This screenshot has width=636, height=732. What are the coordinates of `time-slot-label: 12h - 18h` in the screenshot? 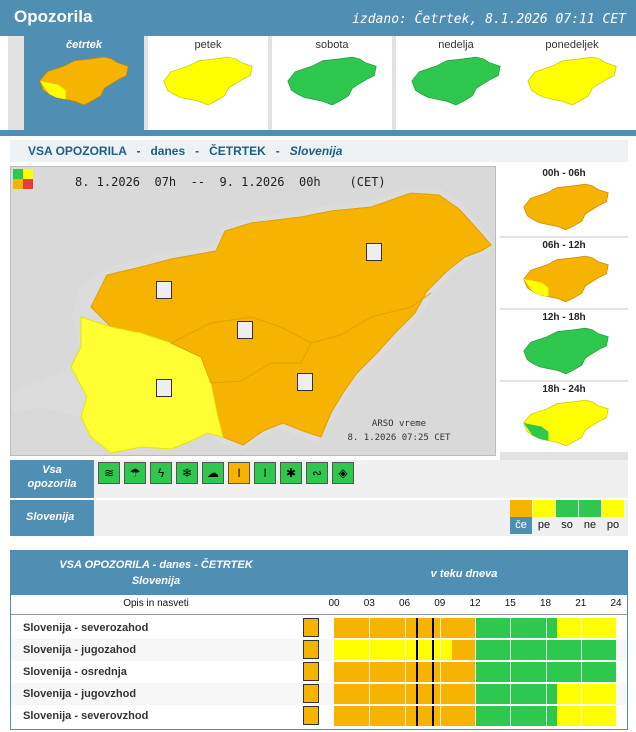 It's located at (564, 317).